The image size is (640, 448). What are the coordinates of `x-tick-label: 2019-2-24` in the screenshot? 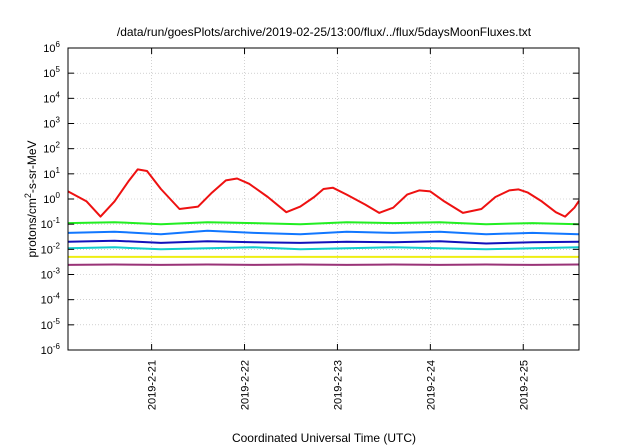 It's located at (431, 385).